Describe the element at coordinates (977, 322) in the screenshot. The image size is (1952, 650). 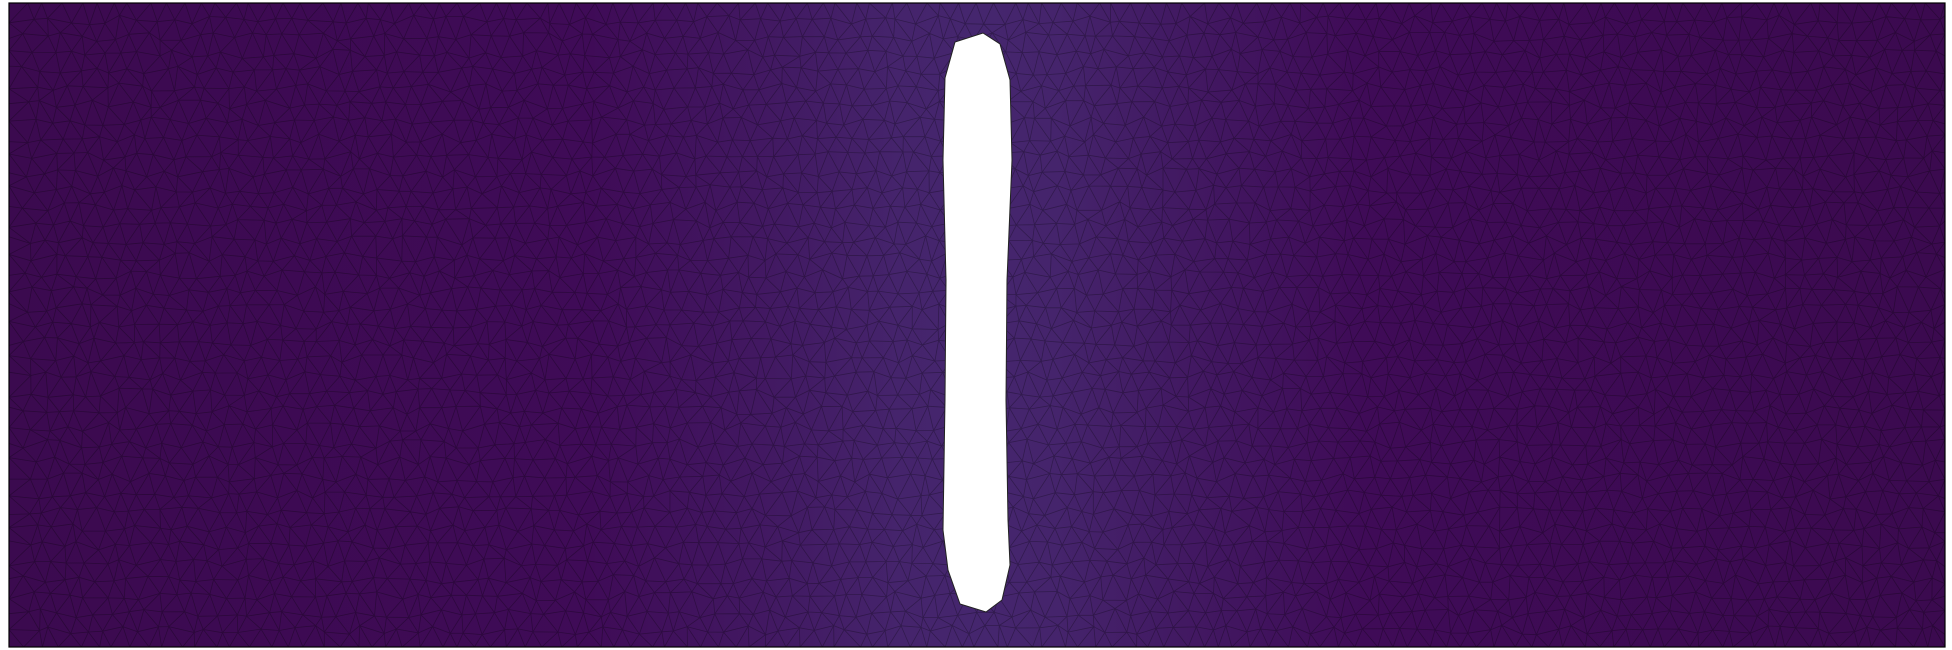
I see `slot-hole` at that location.